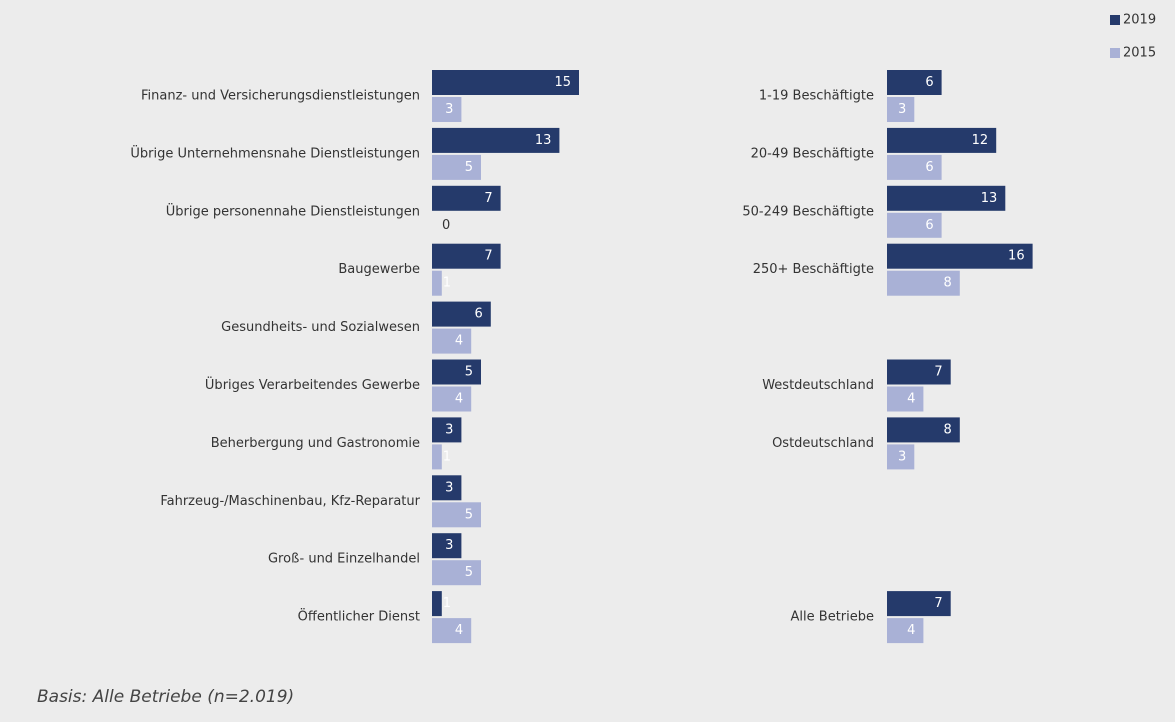 This screenshot has height=722, width=1175. I want to click on category-label: Alle Betriebe, so click(832, 617).